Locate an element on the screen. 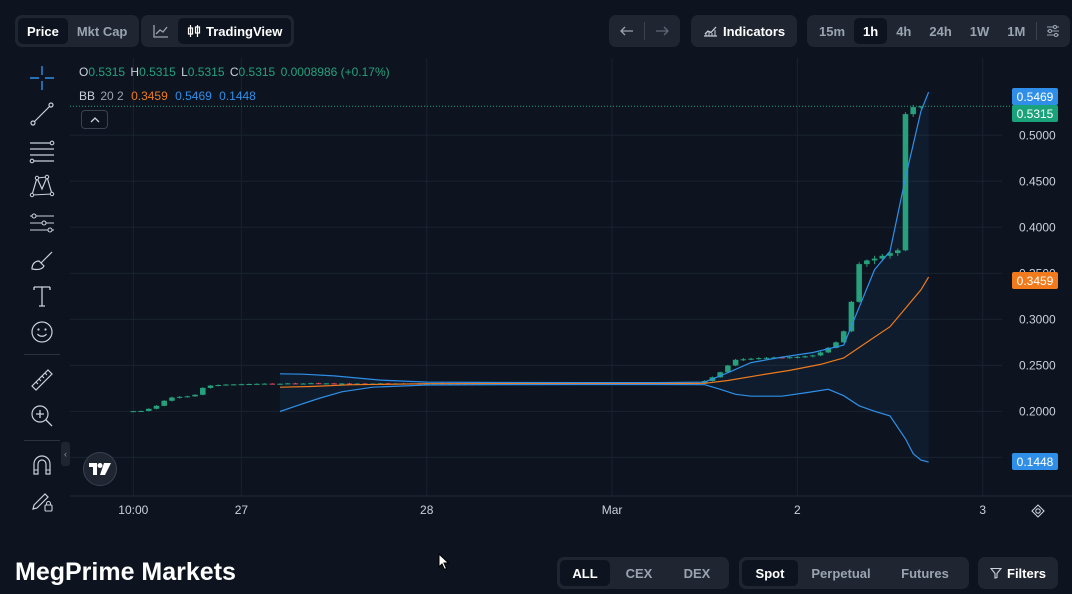 The height and width of the screenshot is (594, 1072). bb-legend: BB 20 2 0.3459 0.5469 0.1448 is located at coordinates (167, 96).